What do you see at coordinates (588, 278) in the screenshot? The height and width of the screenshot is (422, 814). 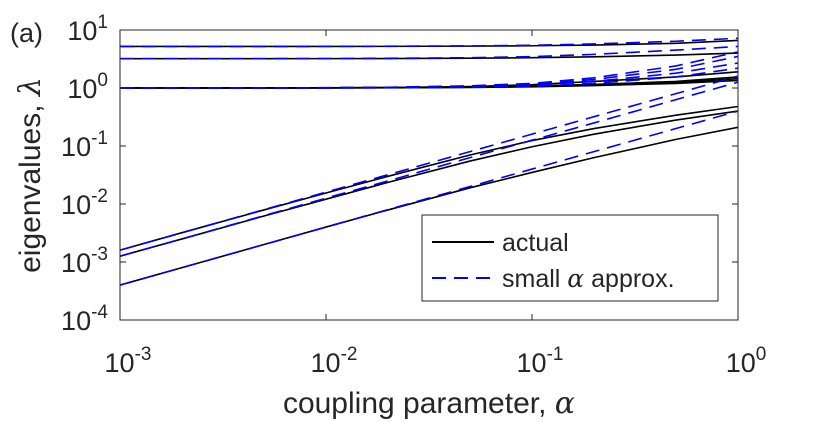 I see `legend-label-small-alpha-approx: small α approx.` at bounding box center [588, 278].